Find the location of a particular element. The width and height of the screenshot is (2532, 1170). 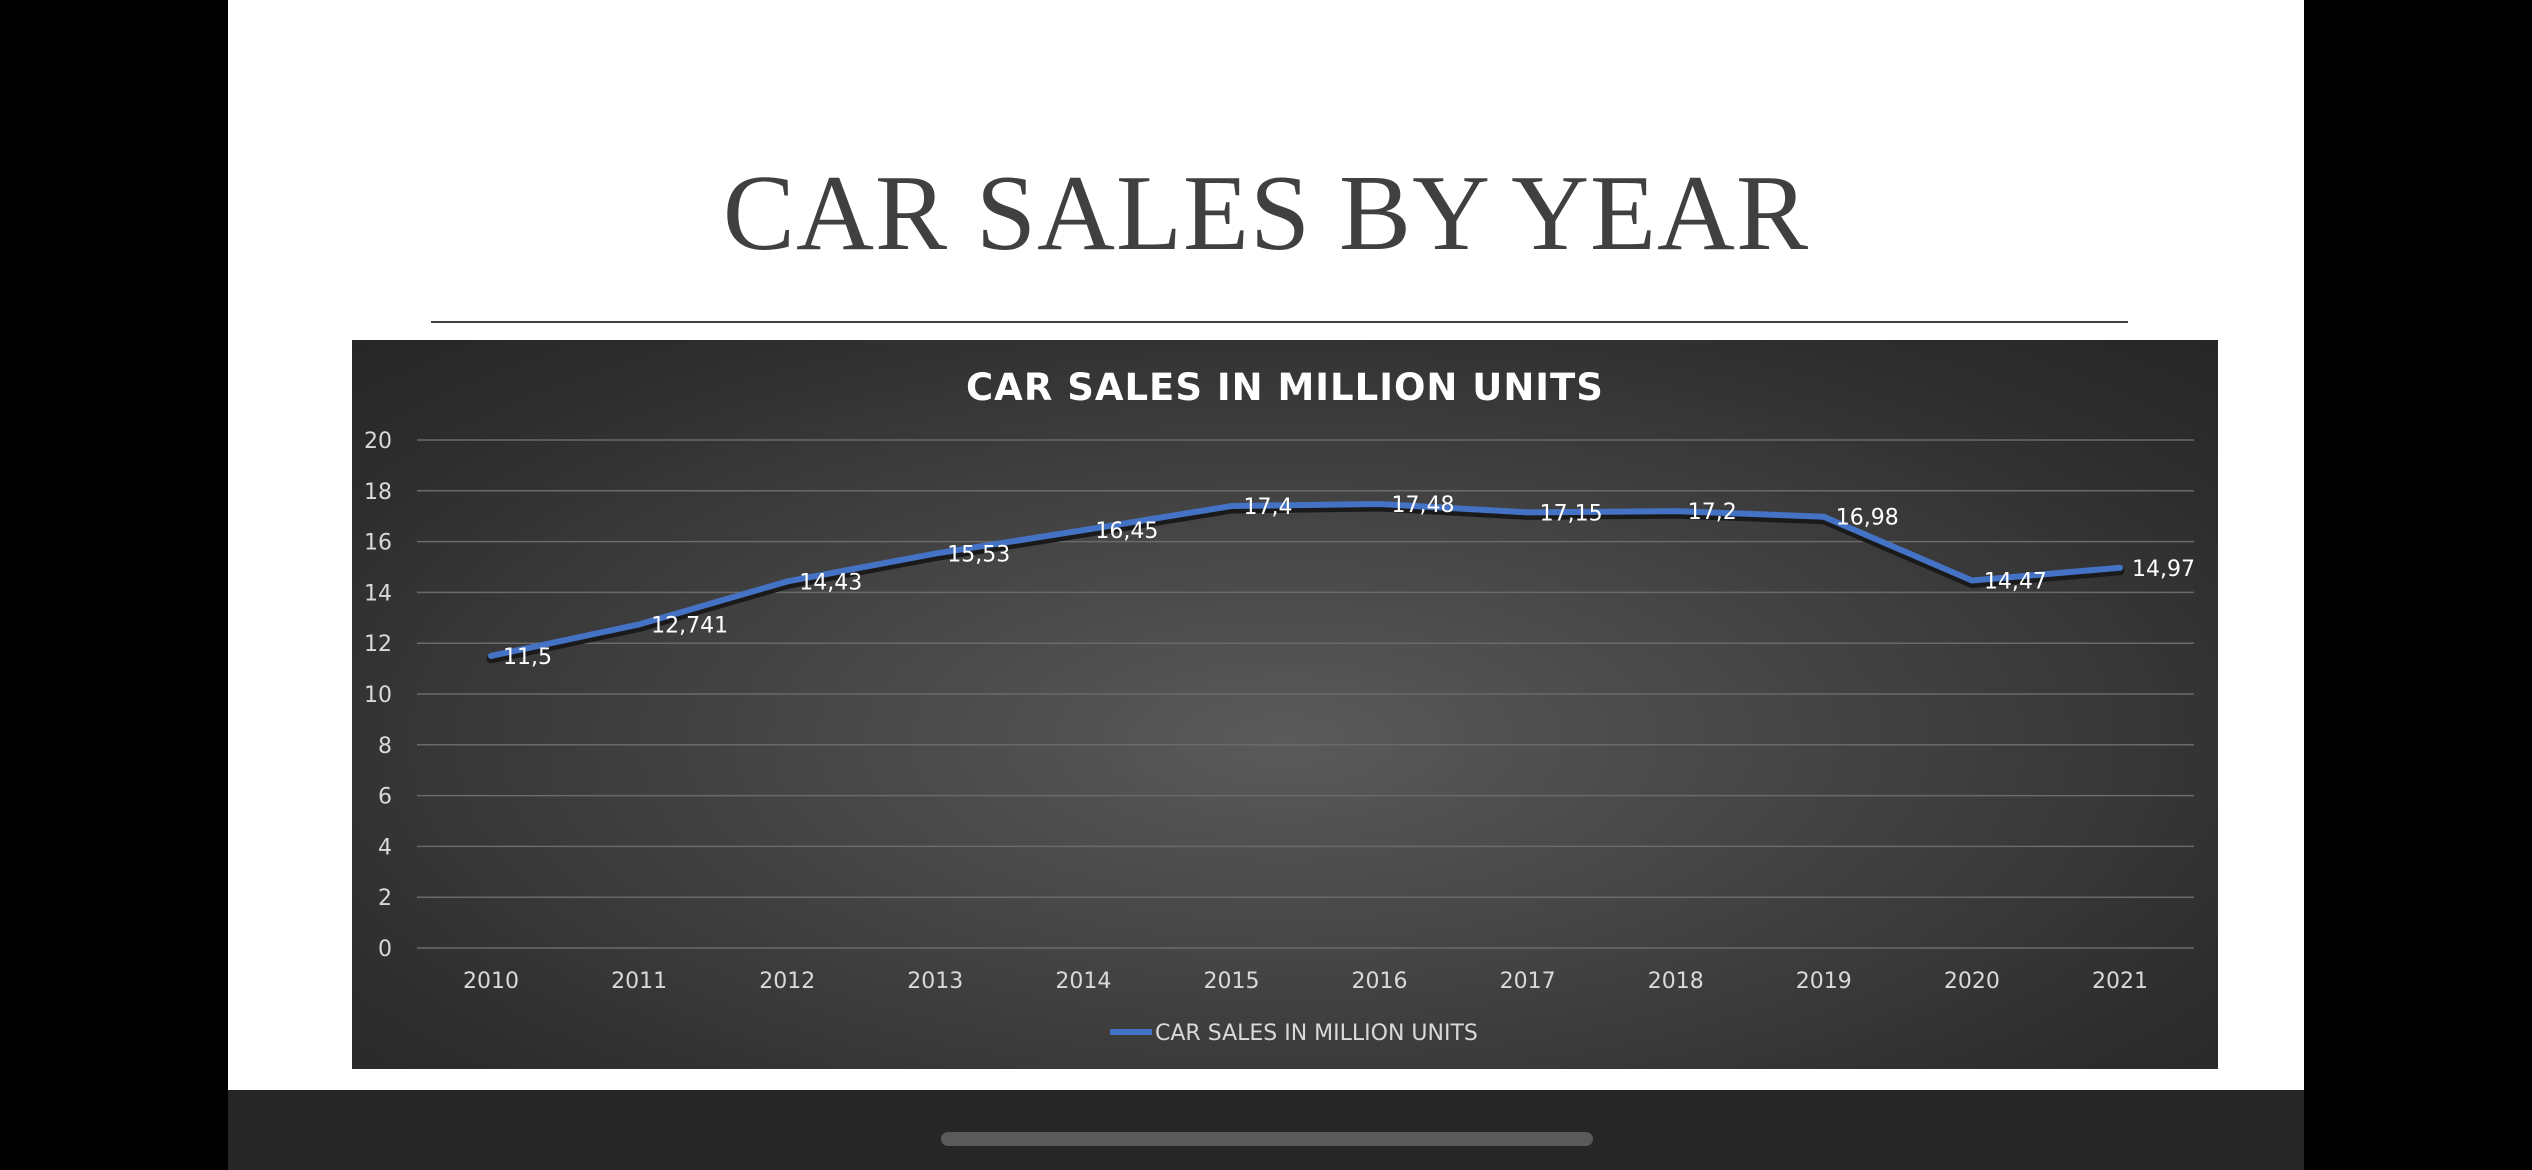

y-tick-label: 2 is located at coordinates (385, 898).